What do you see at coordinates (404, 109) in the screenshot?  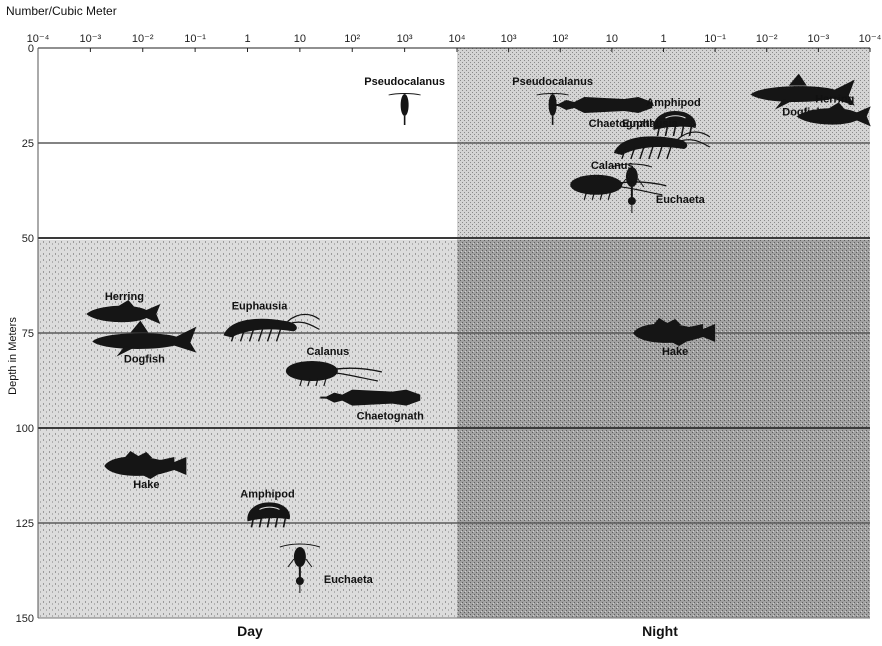 I see `day-pseudocalanus-silhouette` at bounding box center [404, 109].